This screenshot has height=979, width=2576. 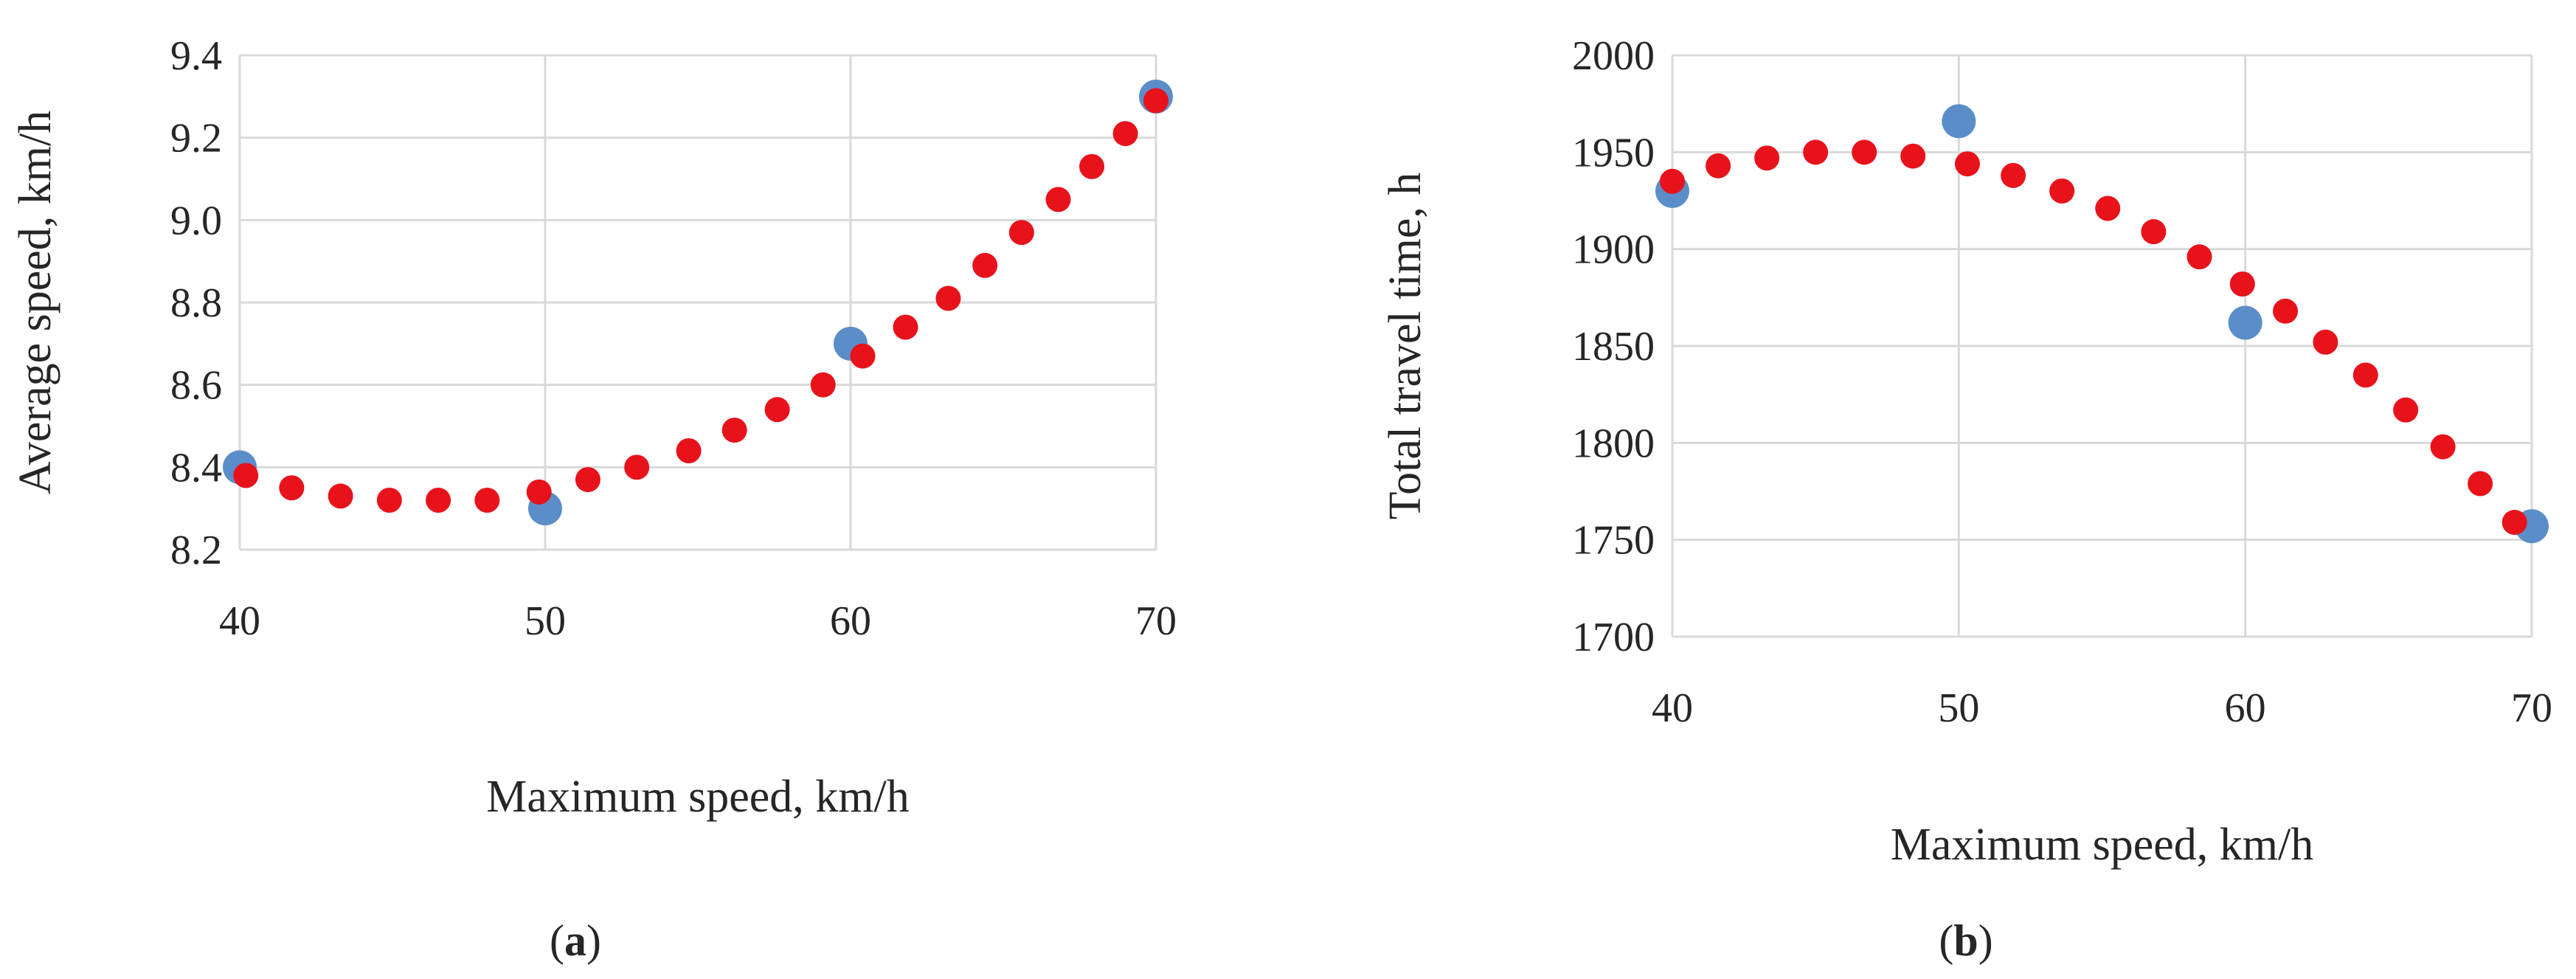 I want to click on caption-letter: a, so click(x=575, y=940).